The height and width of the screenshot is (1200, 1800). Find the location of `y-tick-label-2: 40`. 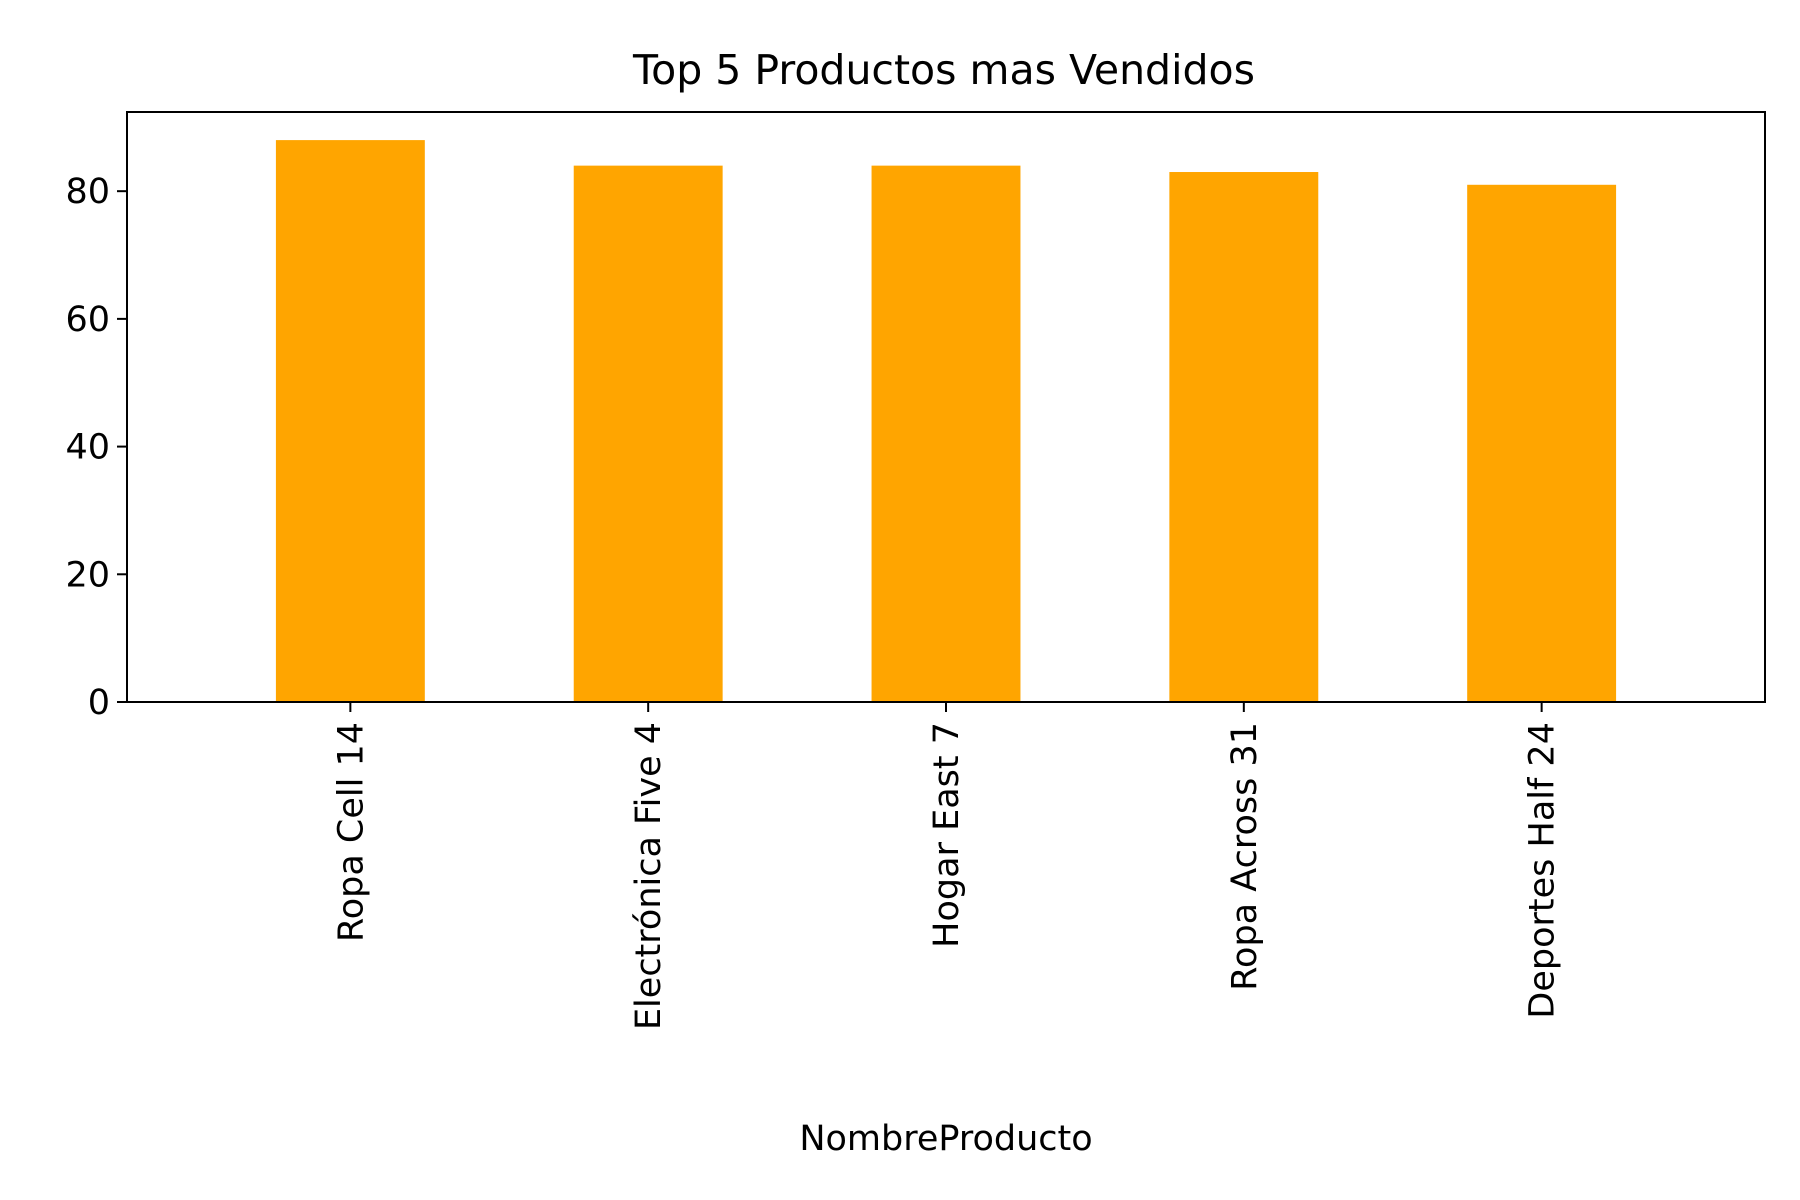

y-tick-label-2: 40 is located at coordinates (87, 448).